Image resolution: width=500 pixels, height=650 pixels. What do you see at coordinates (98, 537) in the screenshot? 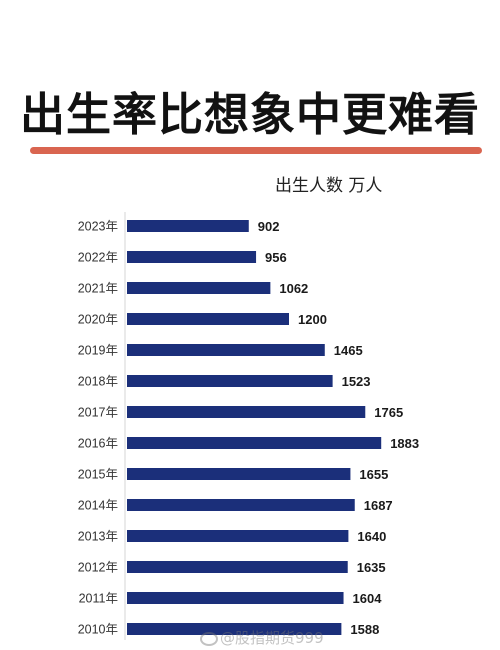
I see `year-label: 2013年` at bounding box center [98, 537].